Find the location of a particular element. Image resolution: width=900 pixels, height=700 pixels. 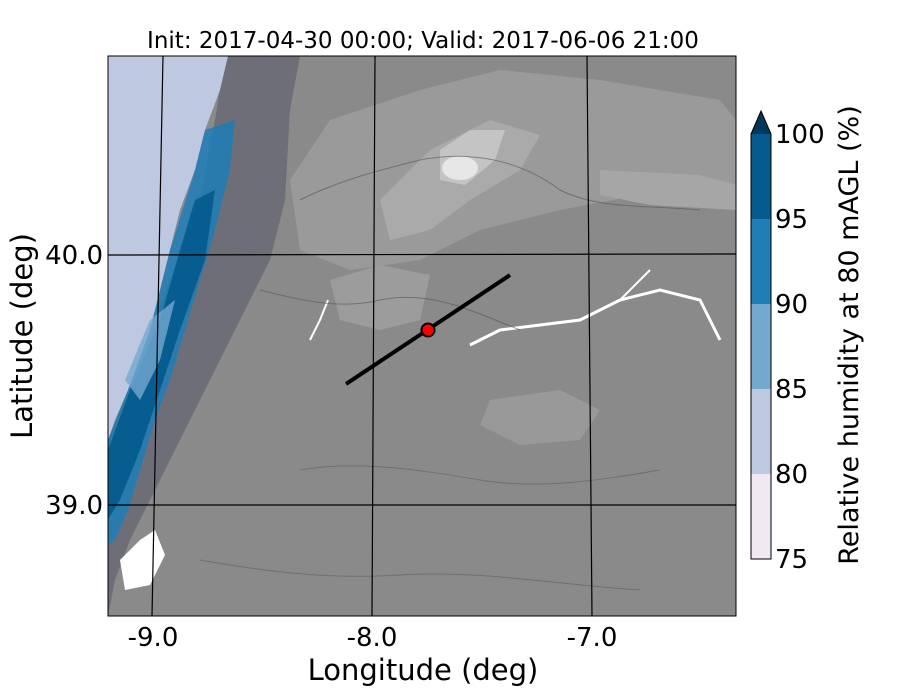

colorbar-tick-label: 80 is located at coordinates (791, 475).